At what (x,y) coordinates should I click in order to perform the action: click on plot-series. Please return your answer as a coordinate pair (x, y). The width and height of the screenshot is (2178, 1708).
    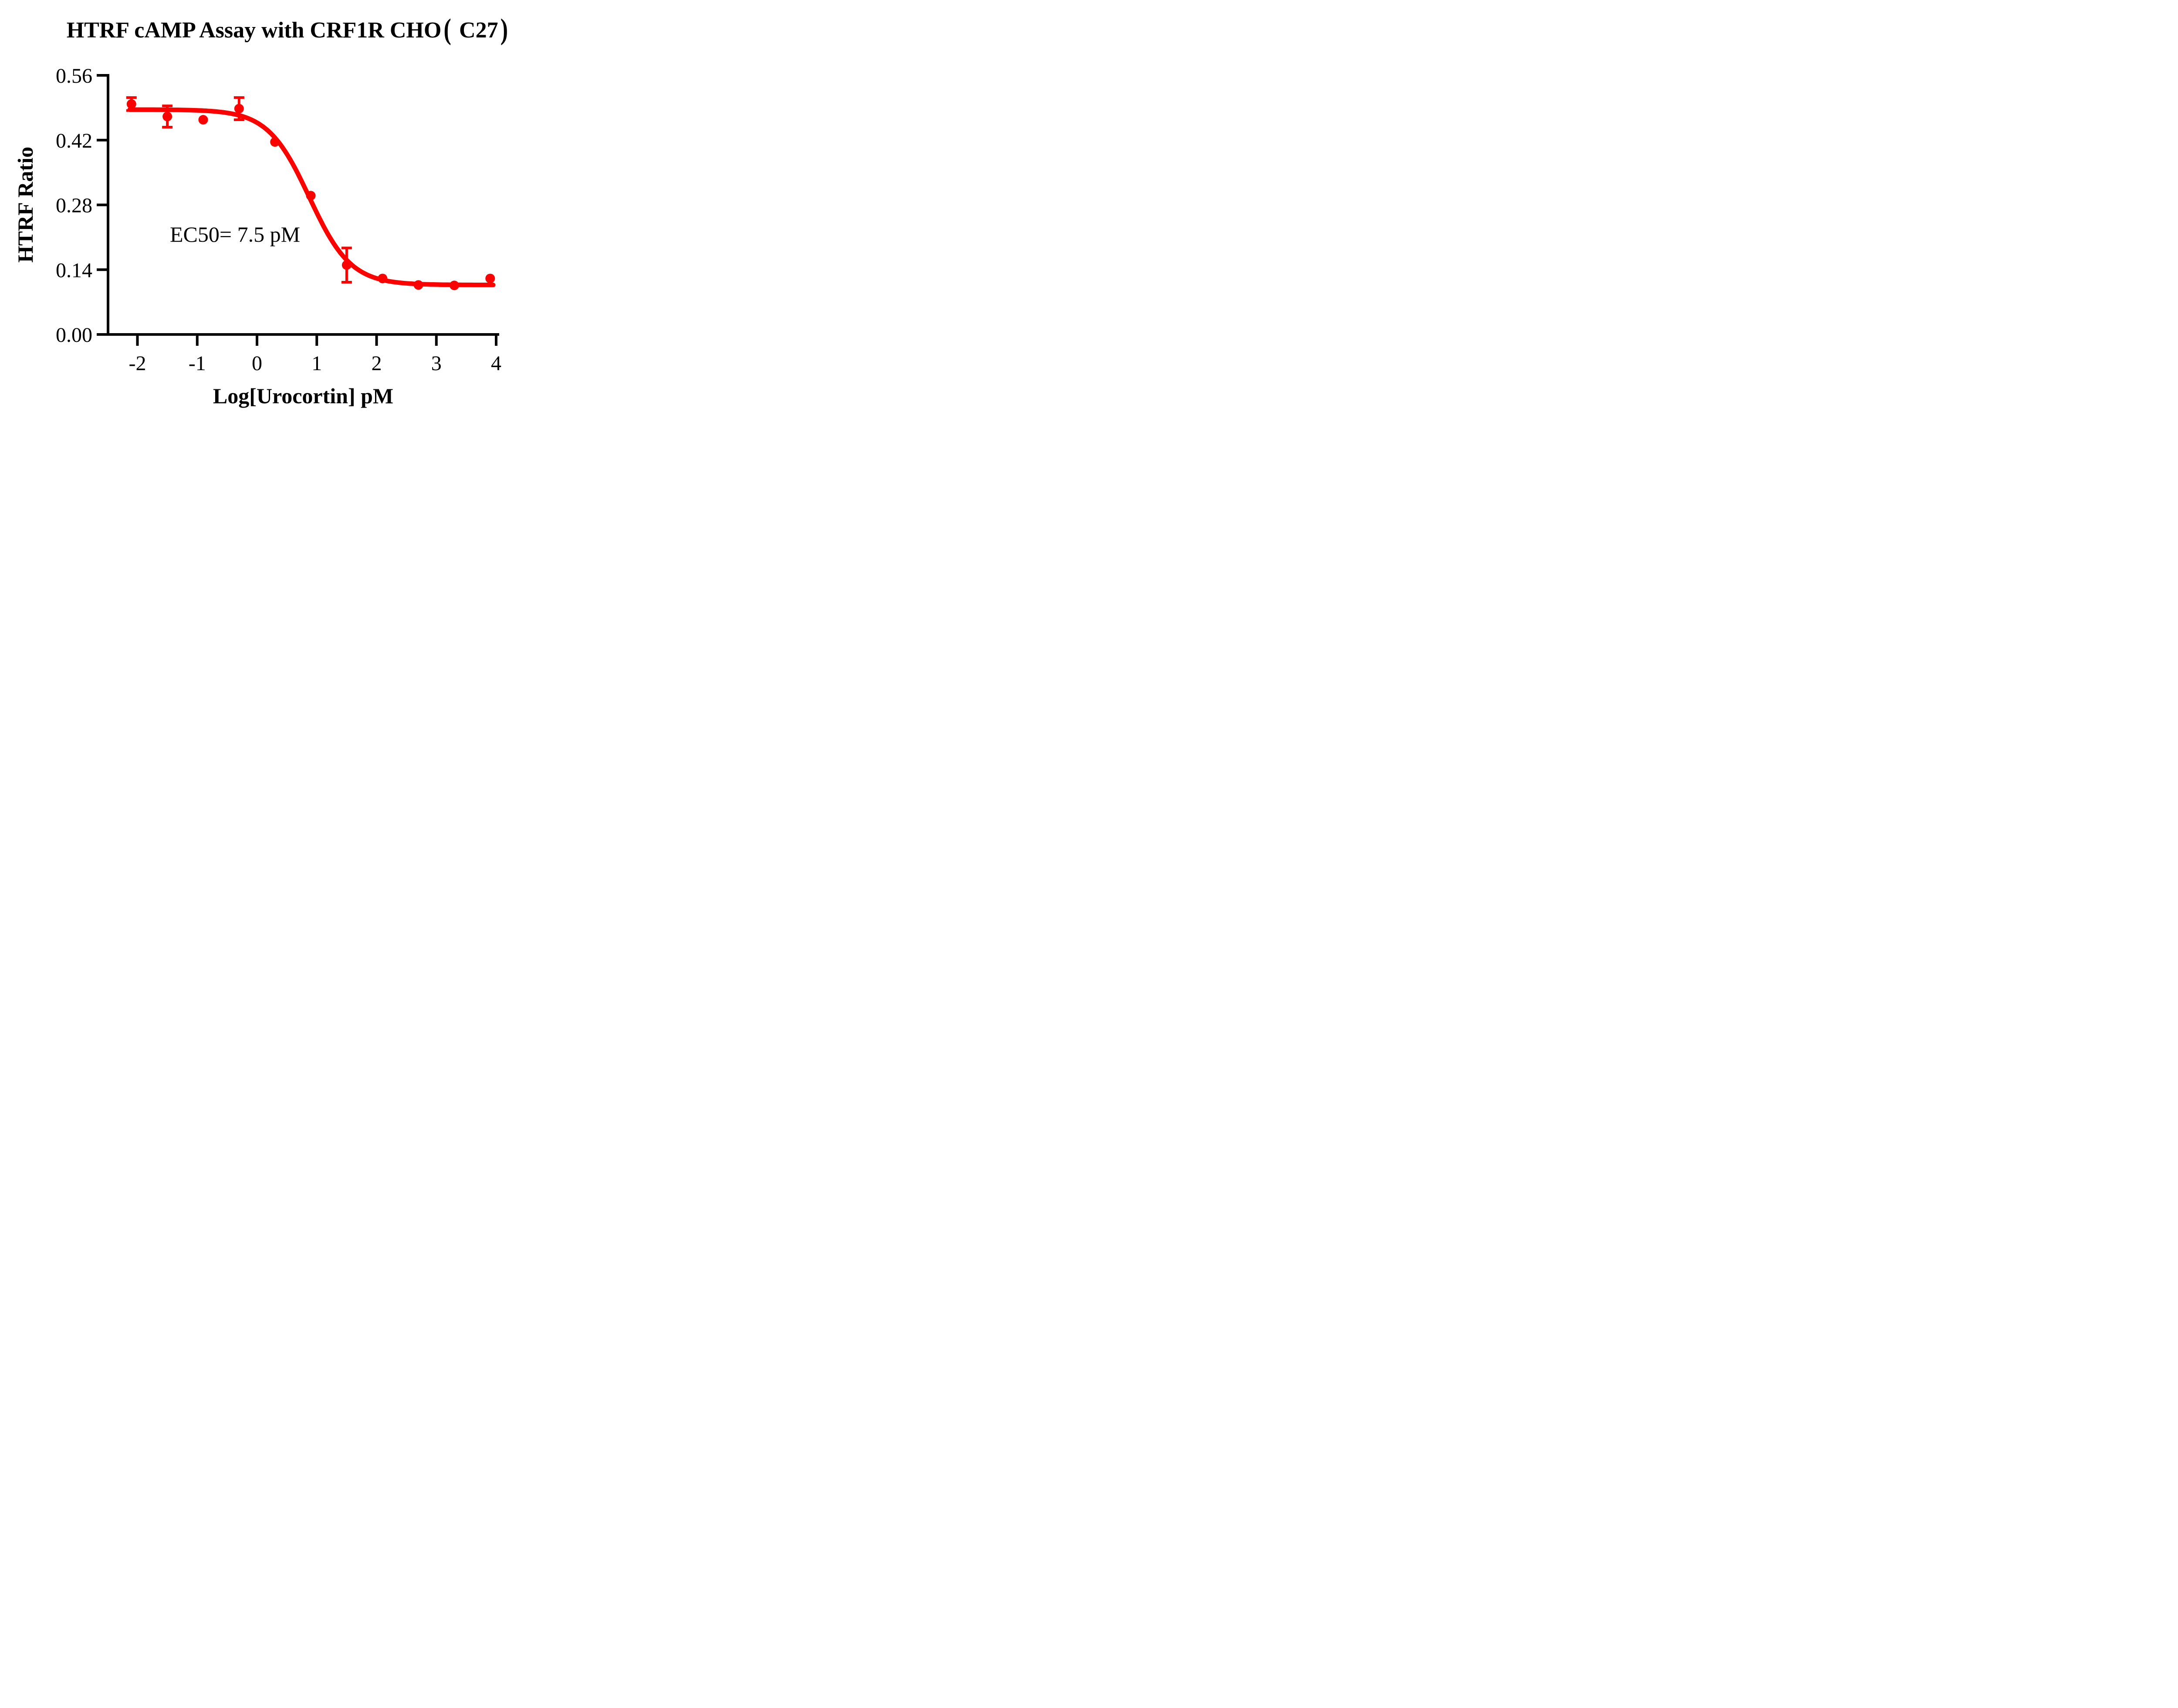
    Looking at the image, I should click on (311, 193).